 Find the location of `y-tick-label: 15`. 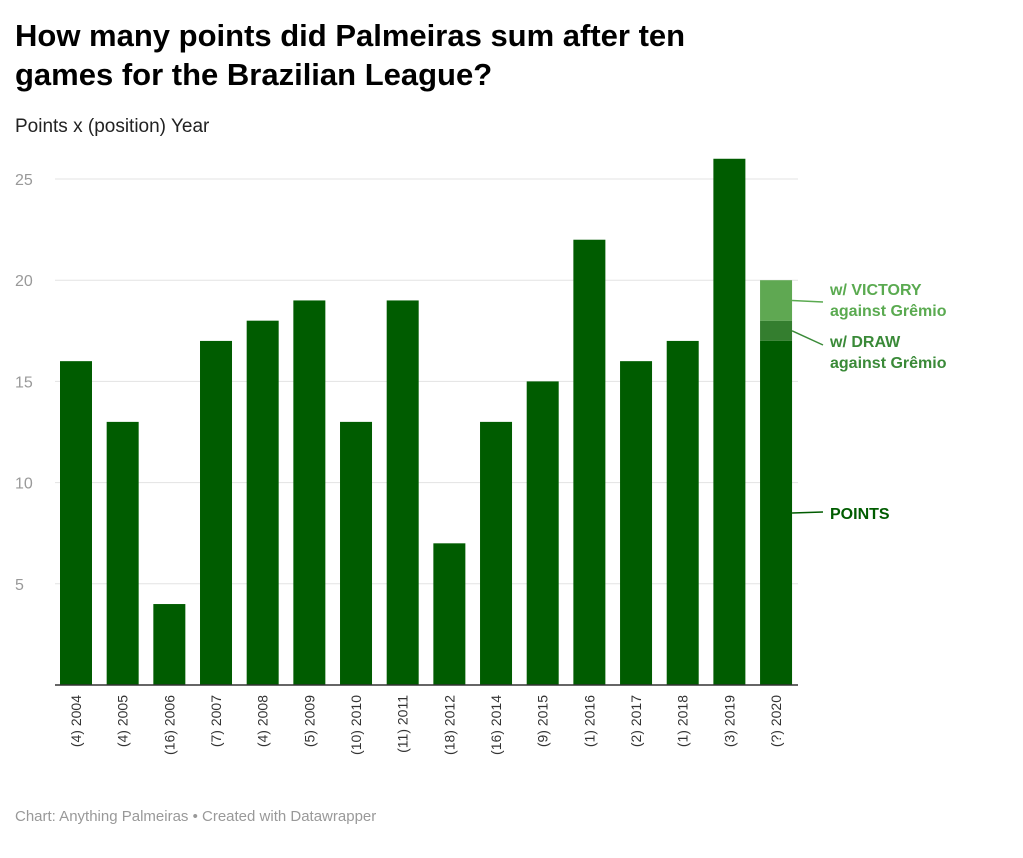

y-tick-label: 15 is located at coordinates (24, 382).